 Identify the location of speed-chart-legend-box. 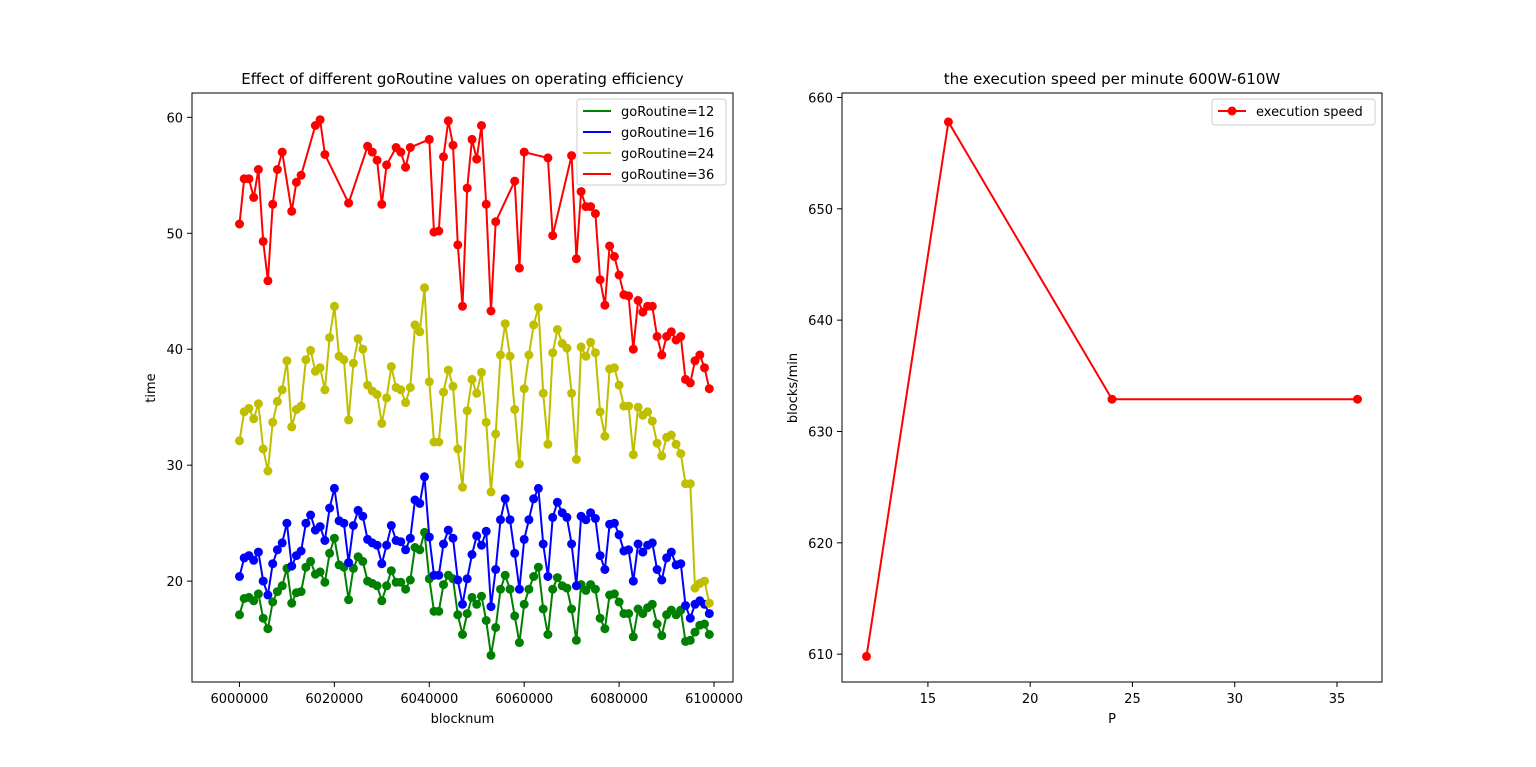
(1293, 112).